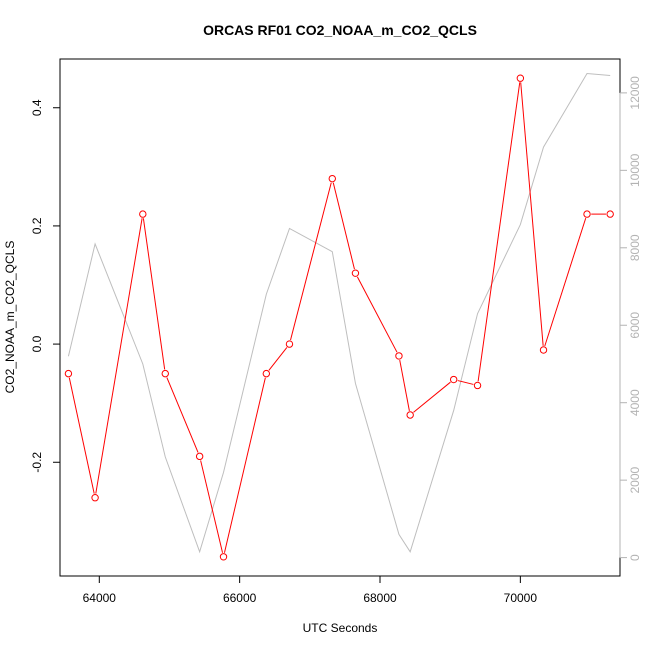 The height and width of the screenshot is (650, 650). I want to click on x-tick-label: 66000, so click(240, 598).